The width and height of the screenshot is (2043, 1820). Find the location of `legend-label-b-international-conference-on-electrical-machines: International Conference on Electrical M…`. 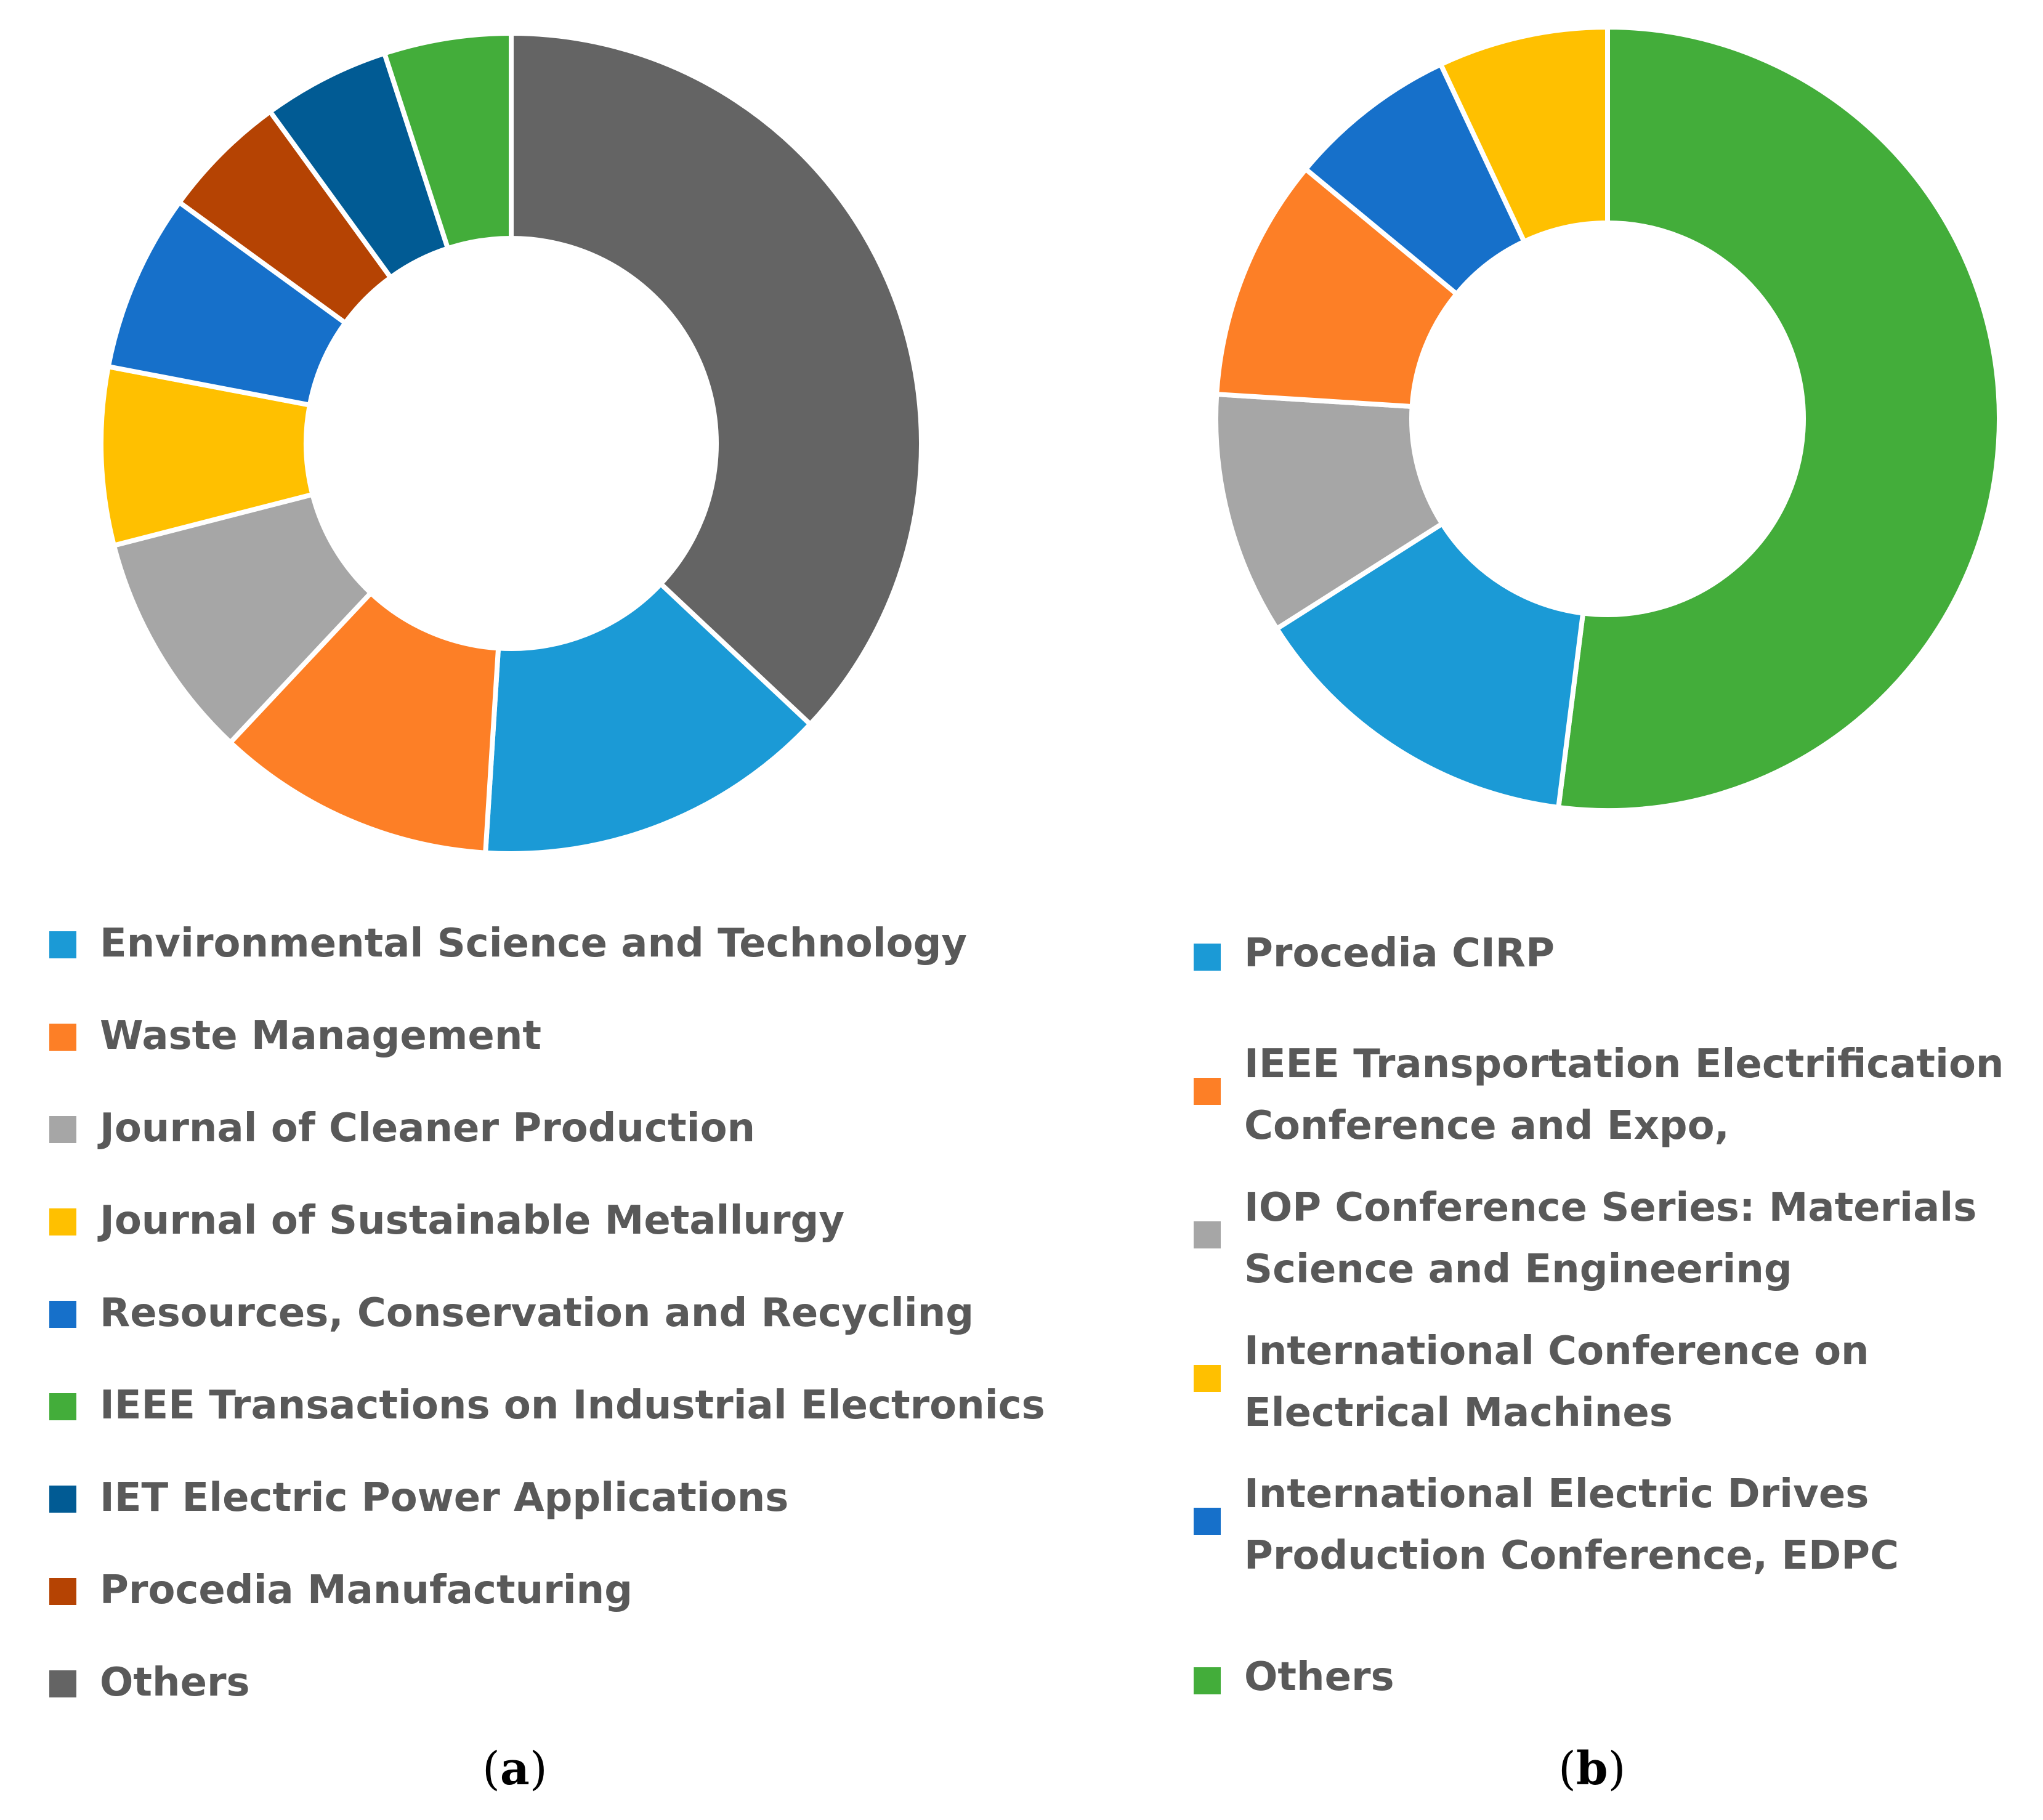

legend-label-b-international-conference-on-electrical-machines: International Conference on Electrical M… is located at coordinates (1556, 1382).